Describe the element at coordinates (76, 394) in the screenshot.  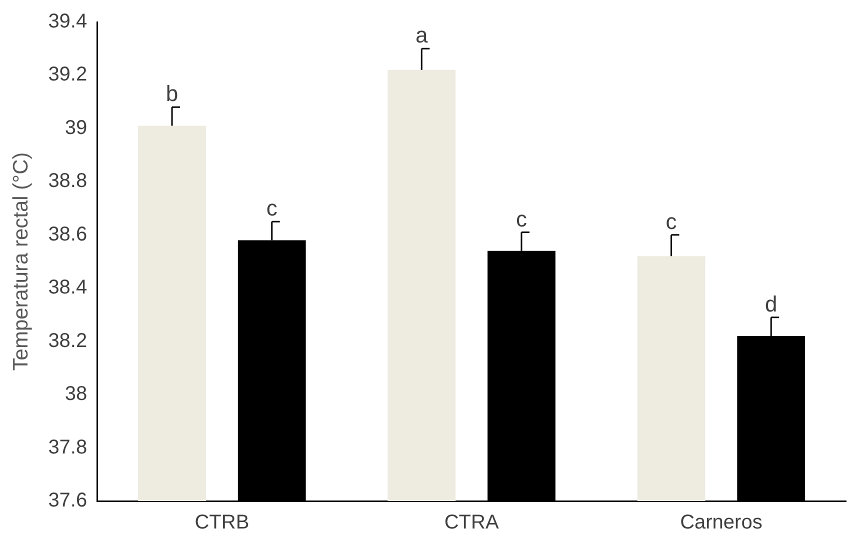
I see `y-tick-label: 38` at that location.